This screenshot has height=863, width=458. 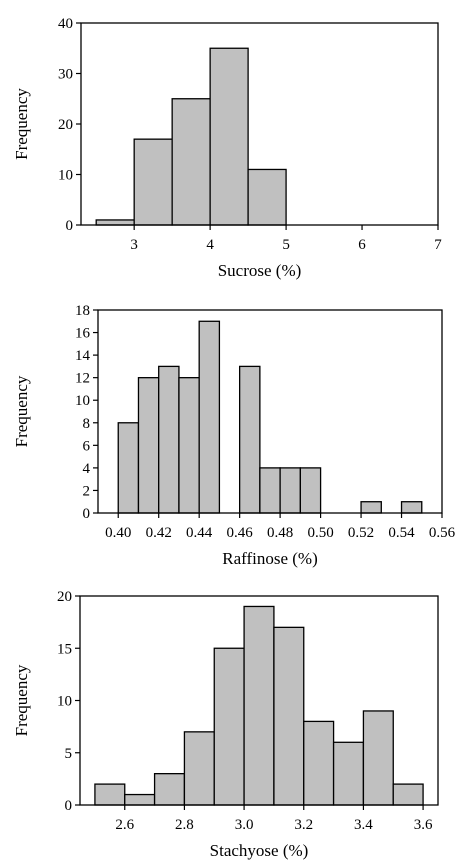 I want to click on stachyose-y-tick-label: 0, so click(x=69, y=806).